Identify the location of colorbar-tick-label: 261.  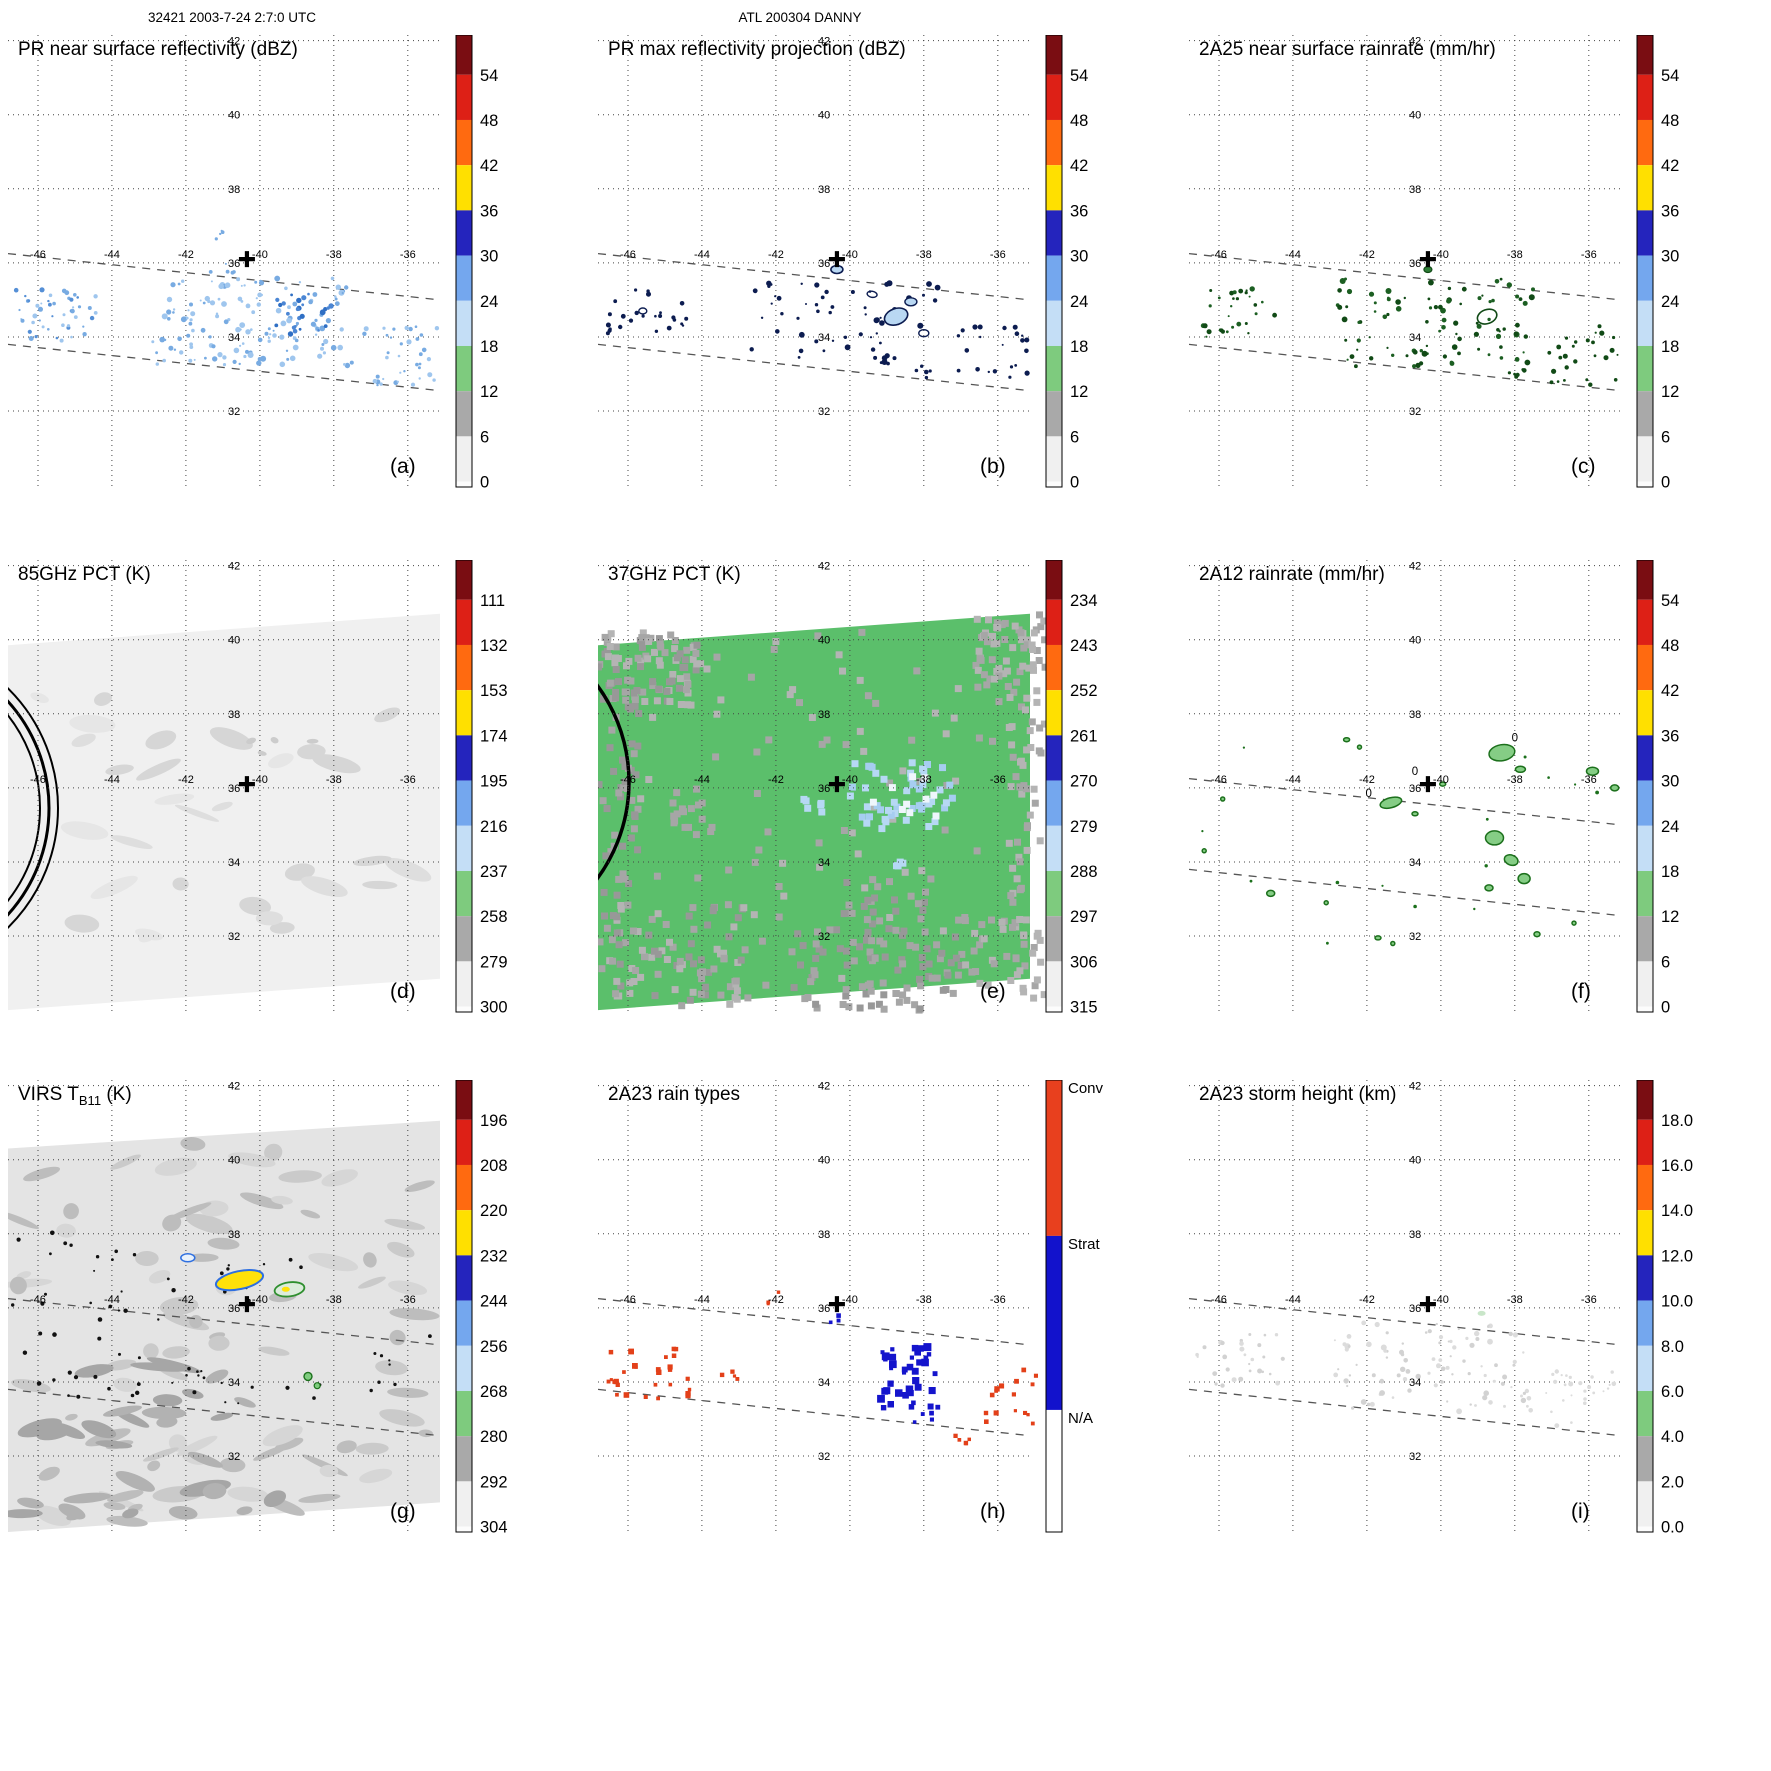
(1084, 736).